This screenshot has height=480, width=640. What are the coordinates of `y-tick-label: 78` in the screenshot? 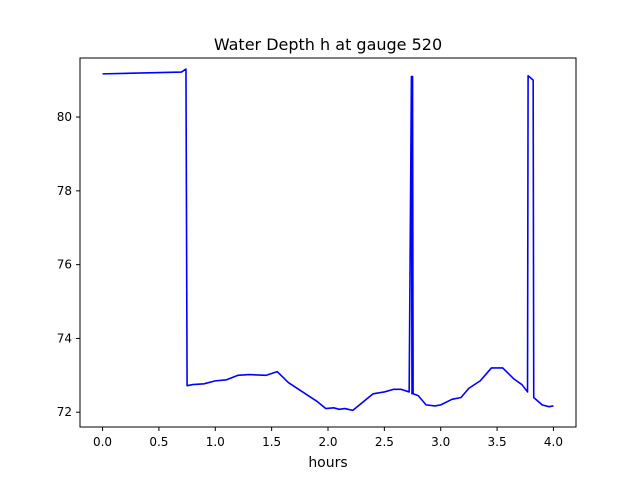 It's located at (64, 191).